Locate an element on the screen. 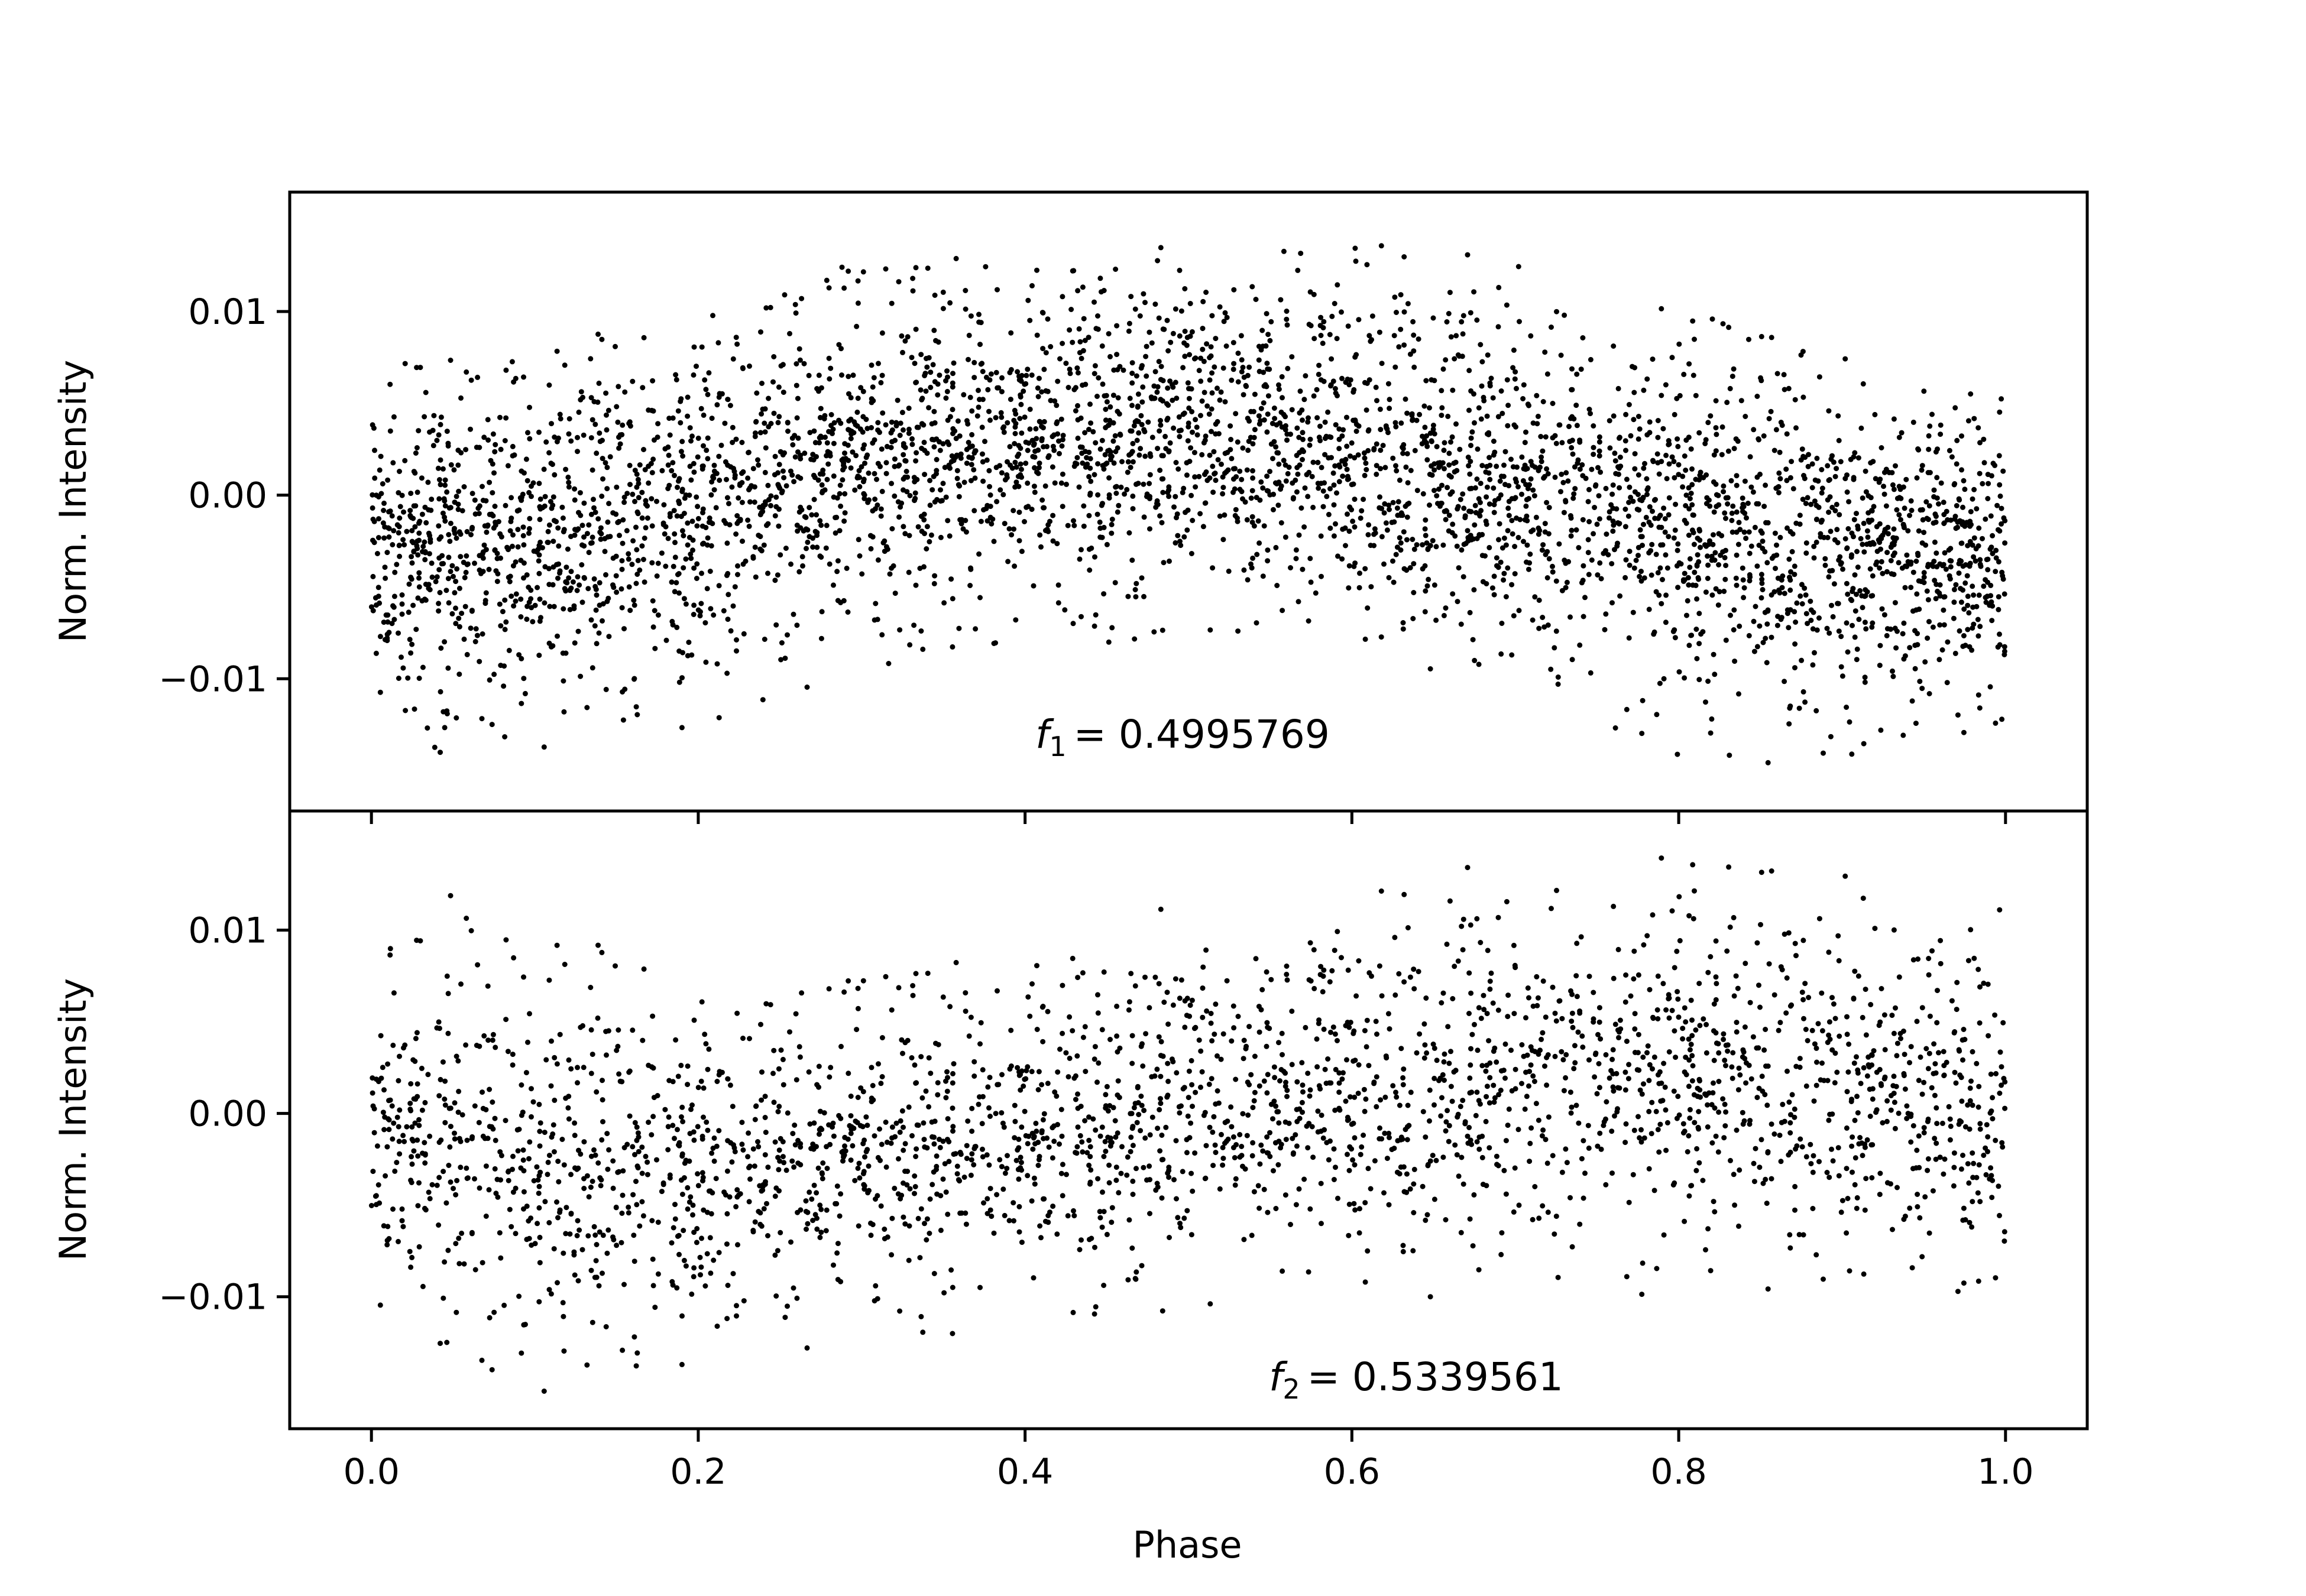  bottom-y-ticks: 0.01 0.00 −0.01 is located at coordinates (224, 1114).